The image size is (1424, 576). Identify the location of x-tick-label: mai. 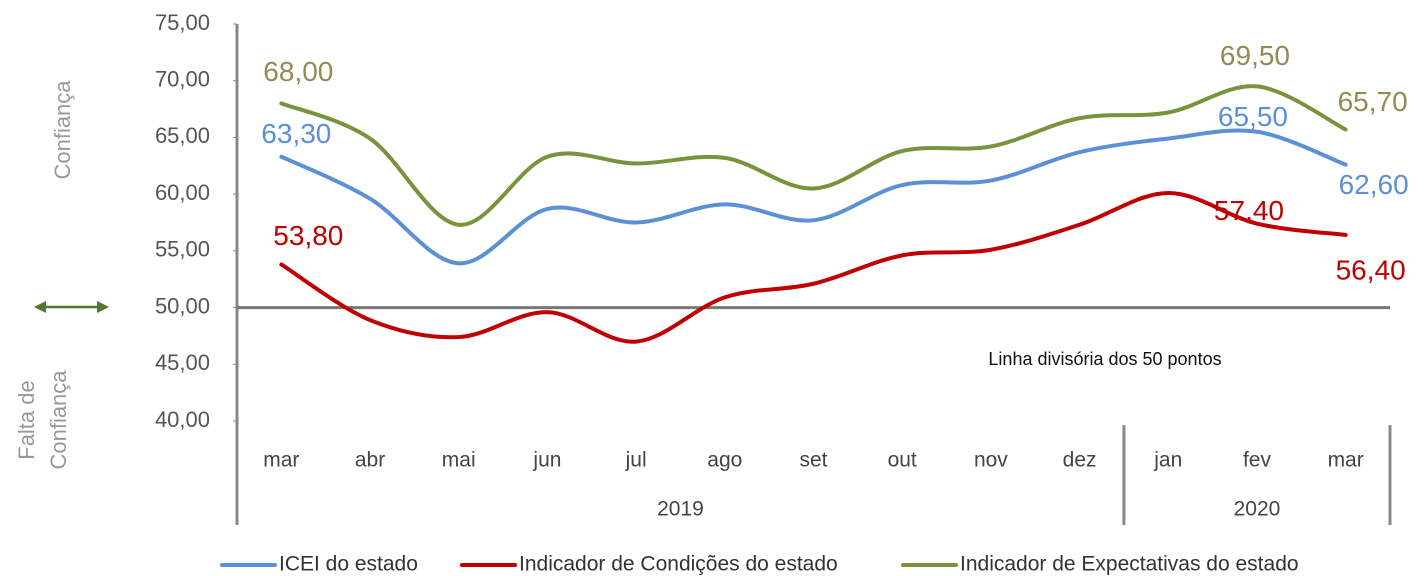
(459, 460).